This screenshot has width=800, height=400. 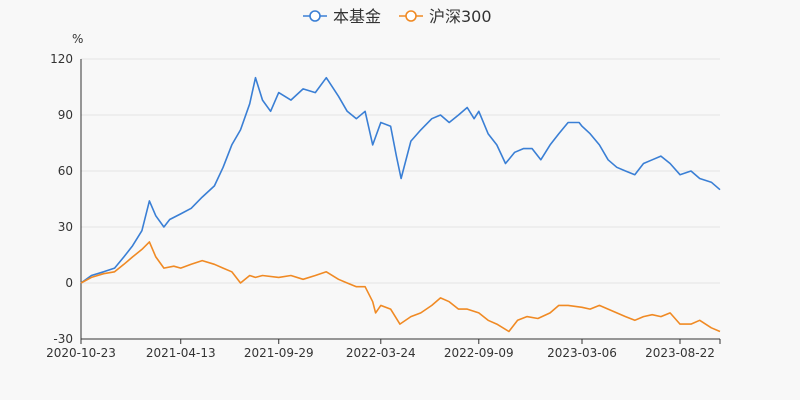 I want to click on x-tick-label: 2022-03-24, so click(x=381, y=353).